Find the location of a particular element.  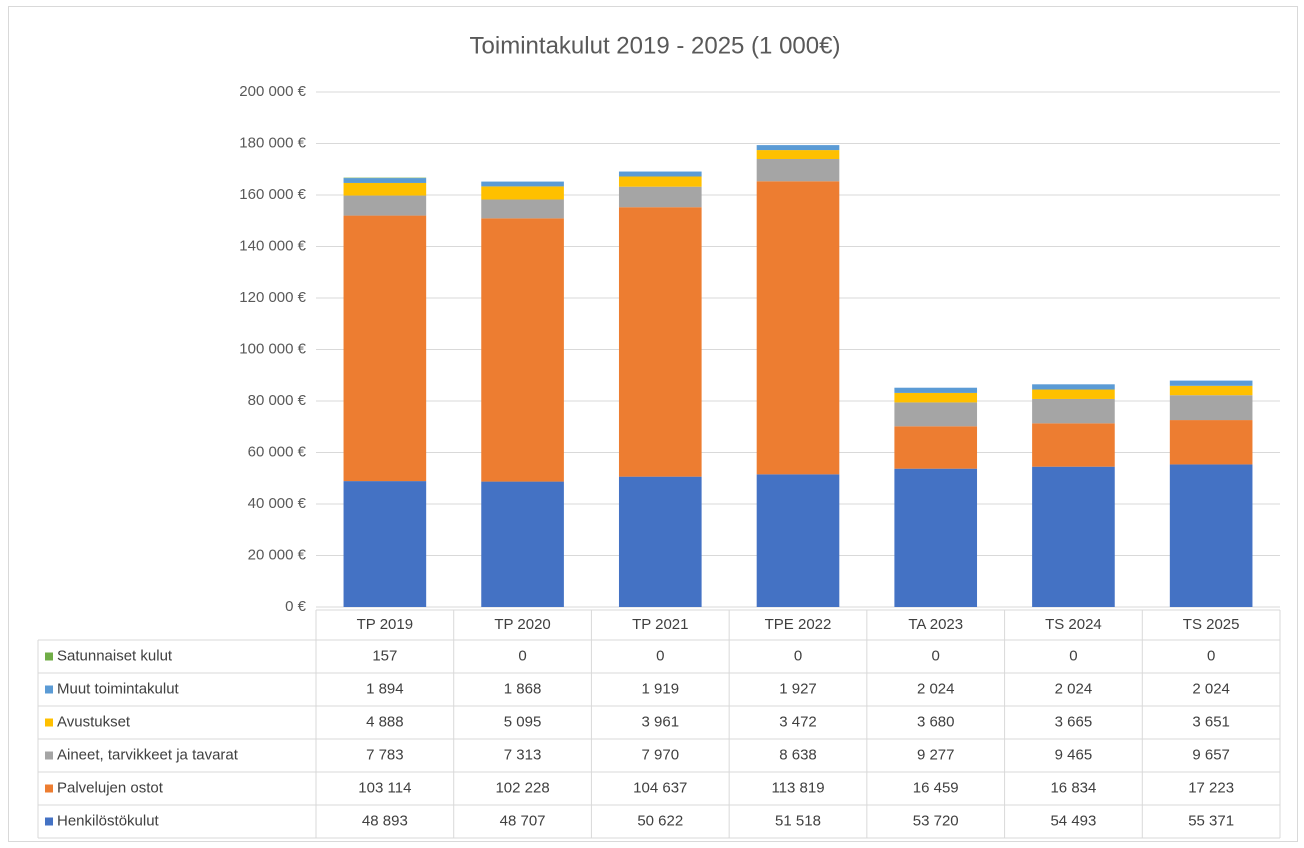

y-tick-label: 40 000 € is located at coordinates (277, 503).